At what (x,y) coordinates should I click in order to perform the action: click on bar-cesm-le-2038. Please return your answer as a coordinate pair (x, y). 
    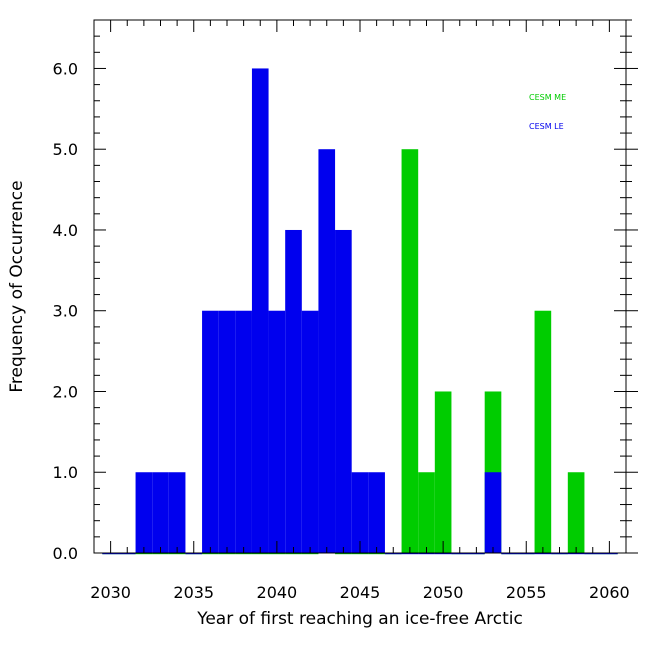
    Looking at the image, I should click on (243, 431).